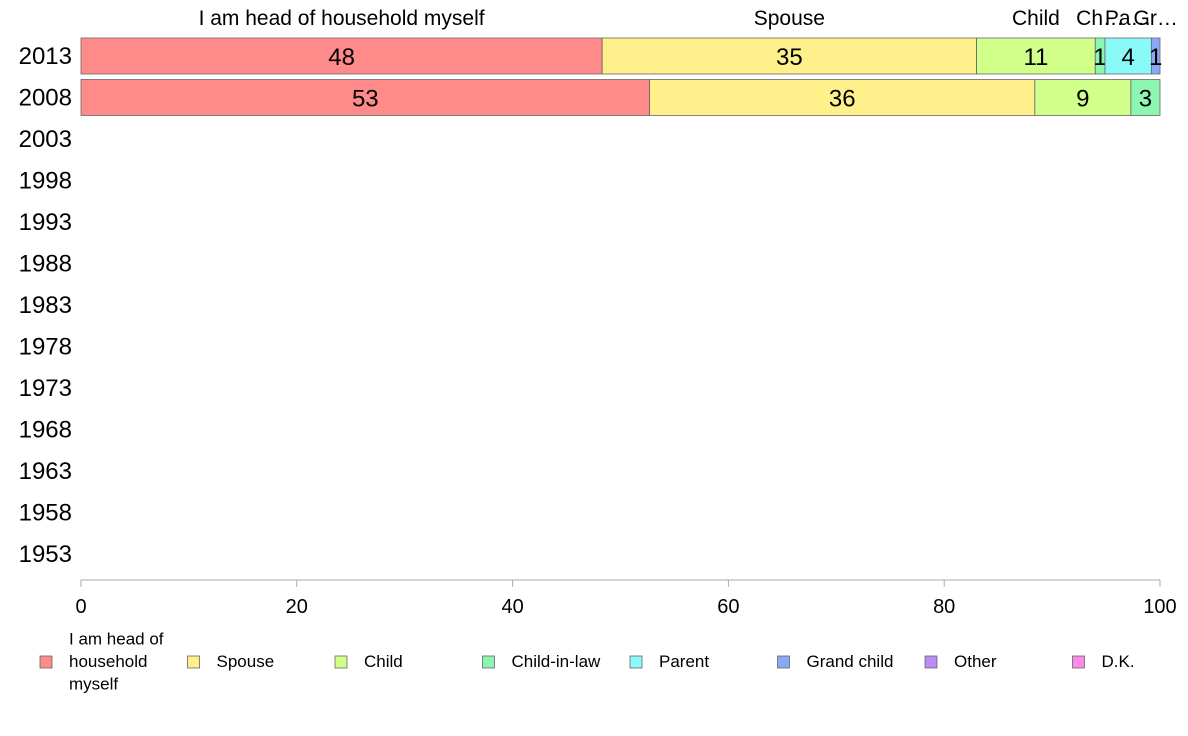 This screenshot has height=736, width=1188. I want to click on data-label-child-2008: 9, so click(1082, 99).